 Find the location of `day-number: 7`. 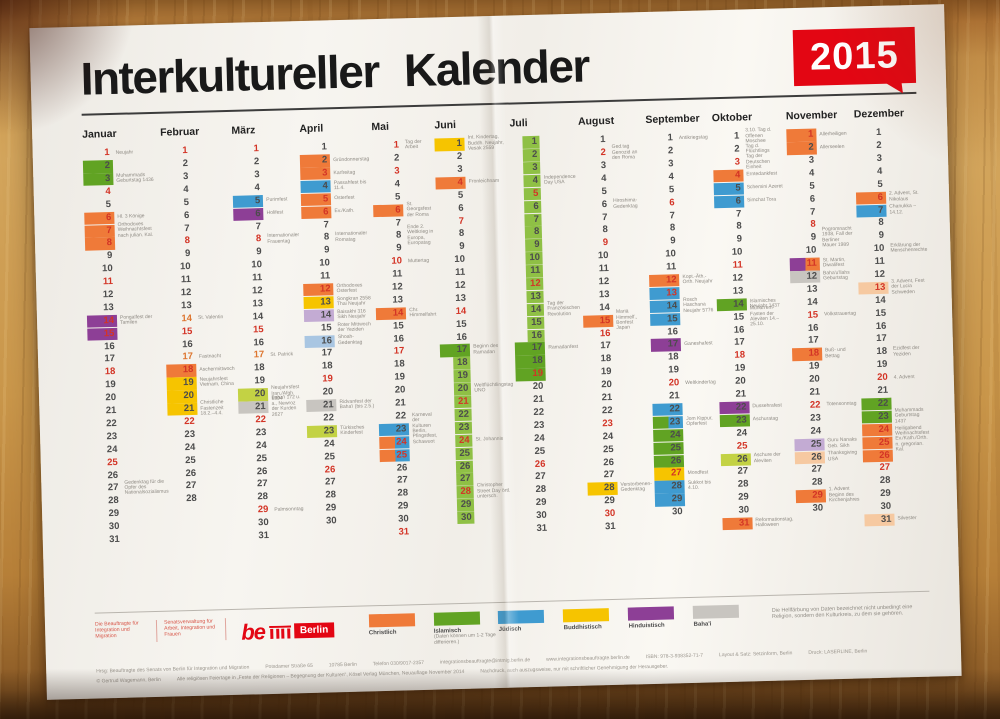

day-number: 7 is located at coordinates (672, 215).